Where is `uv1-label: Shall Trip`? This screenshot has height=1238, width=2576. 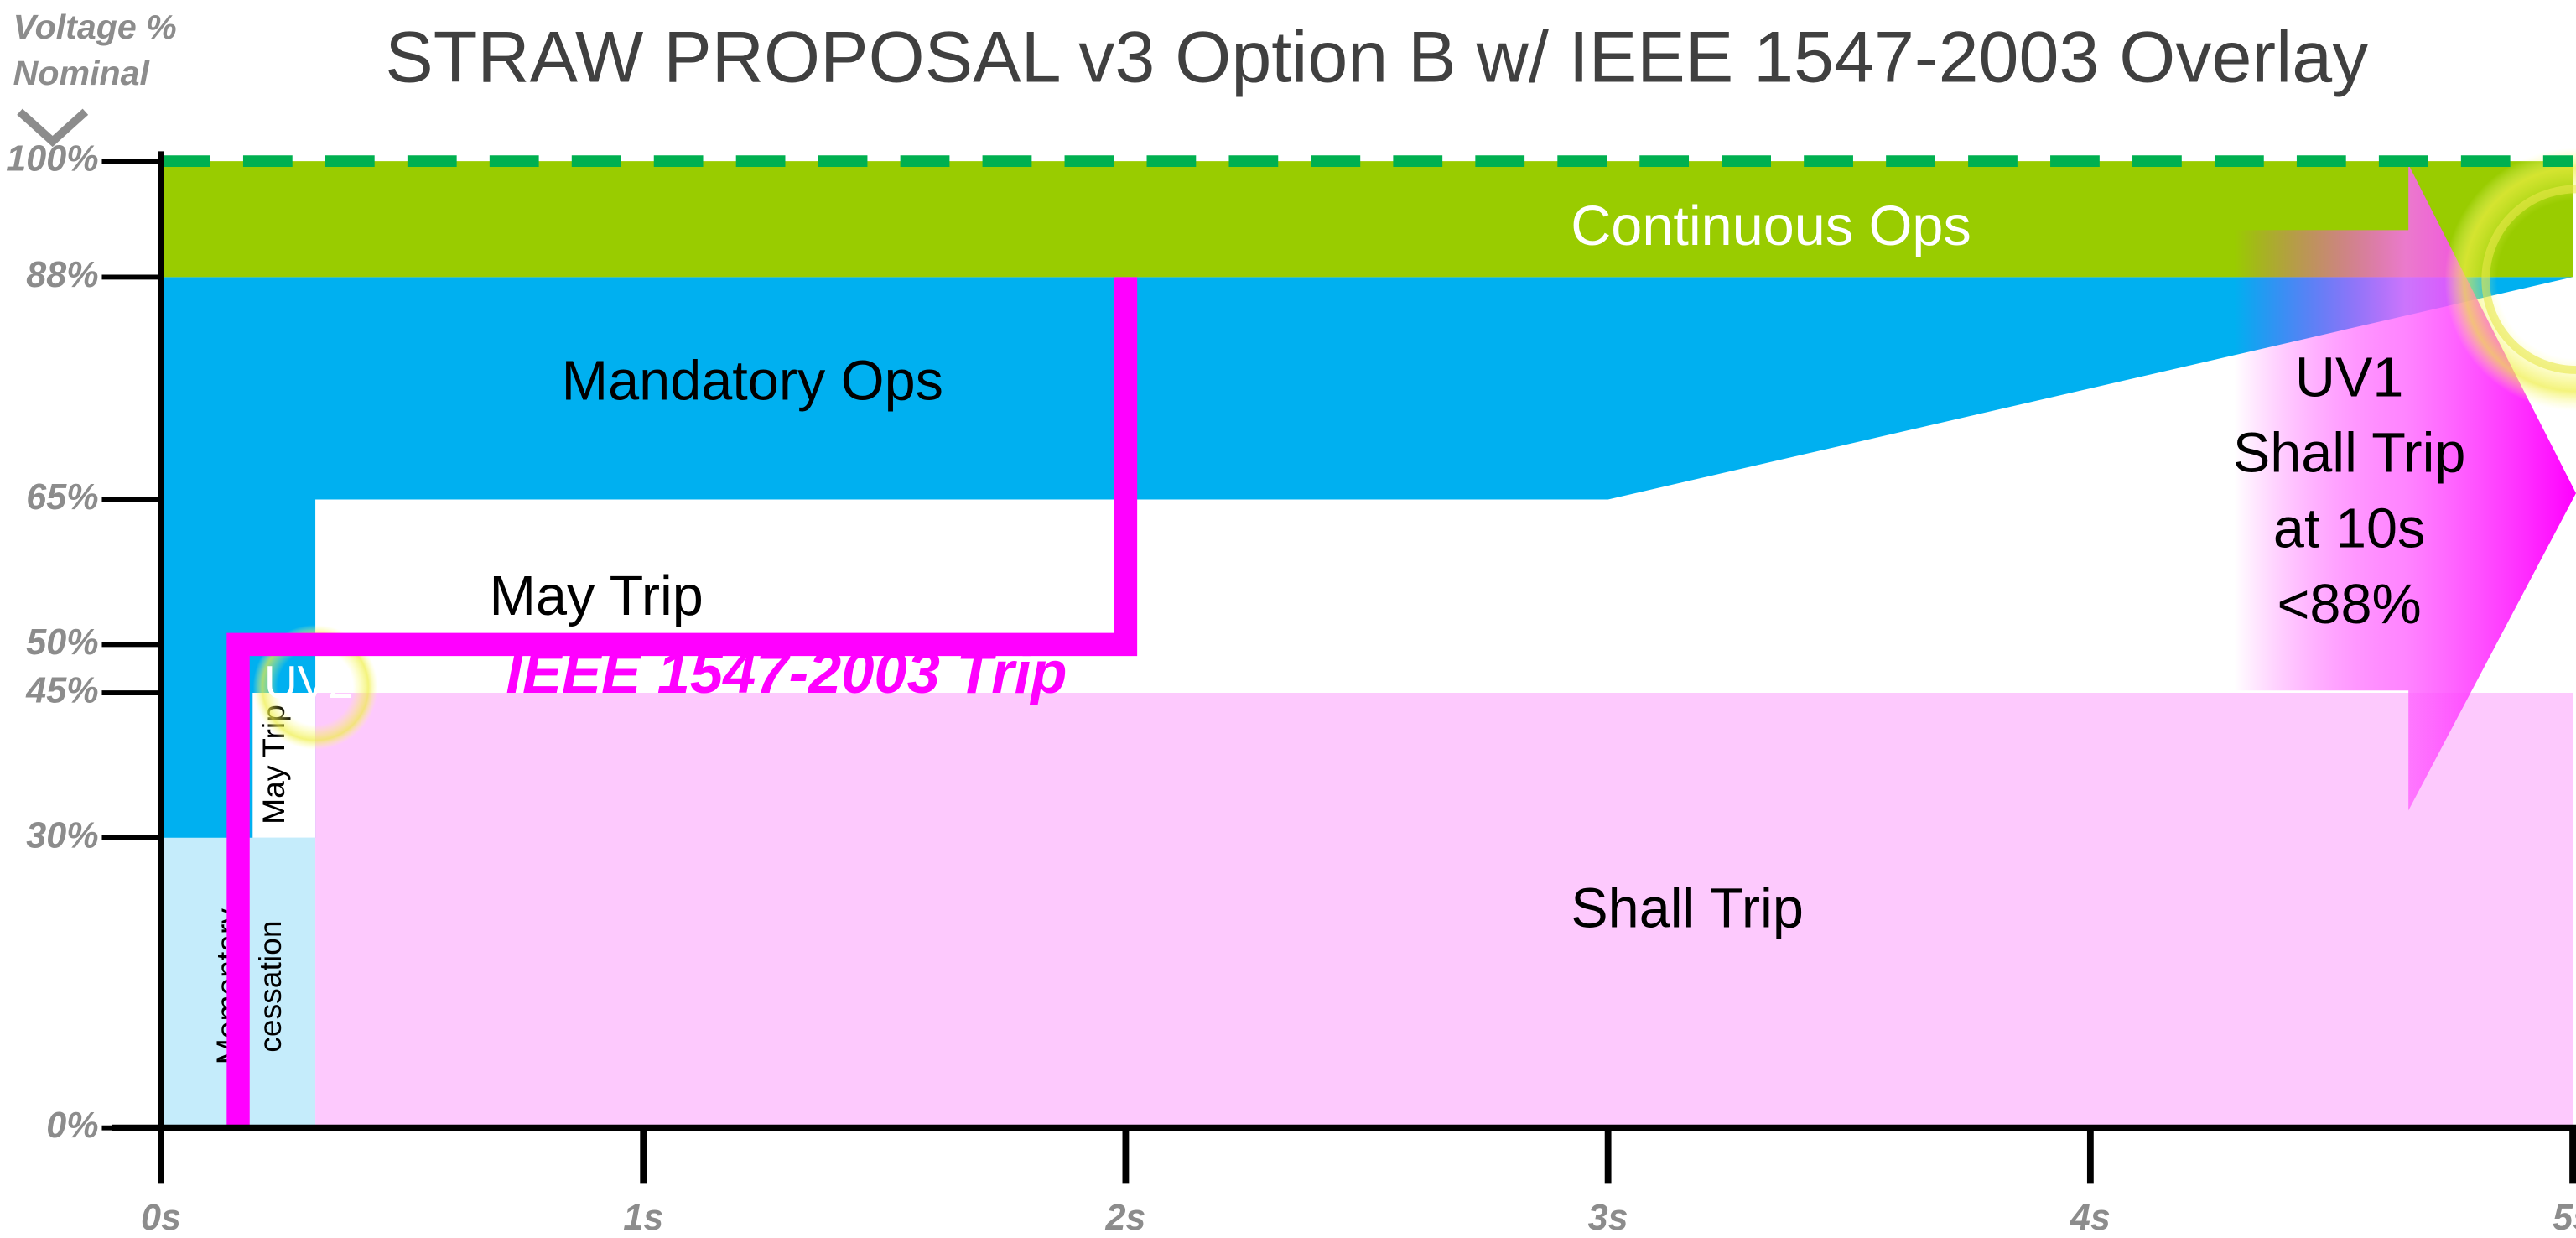 uv1-label: Shall Trip is located at coordinates (2349, 454).